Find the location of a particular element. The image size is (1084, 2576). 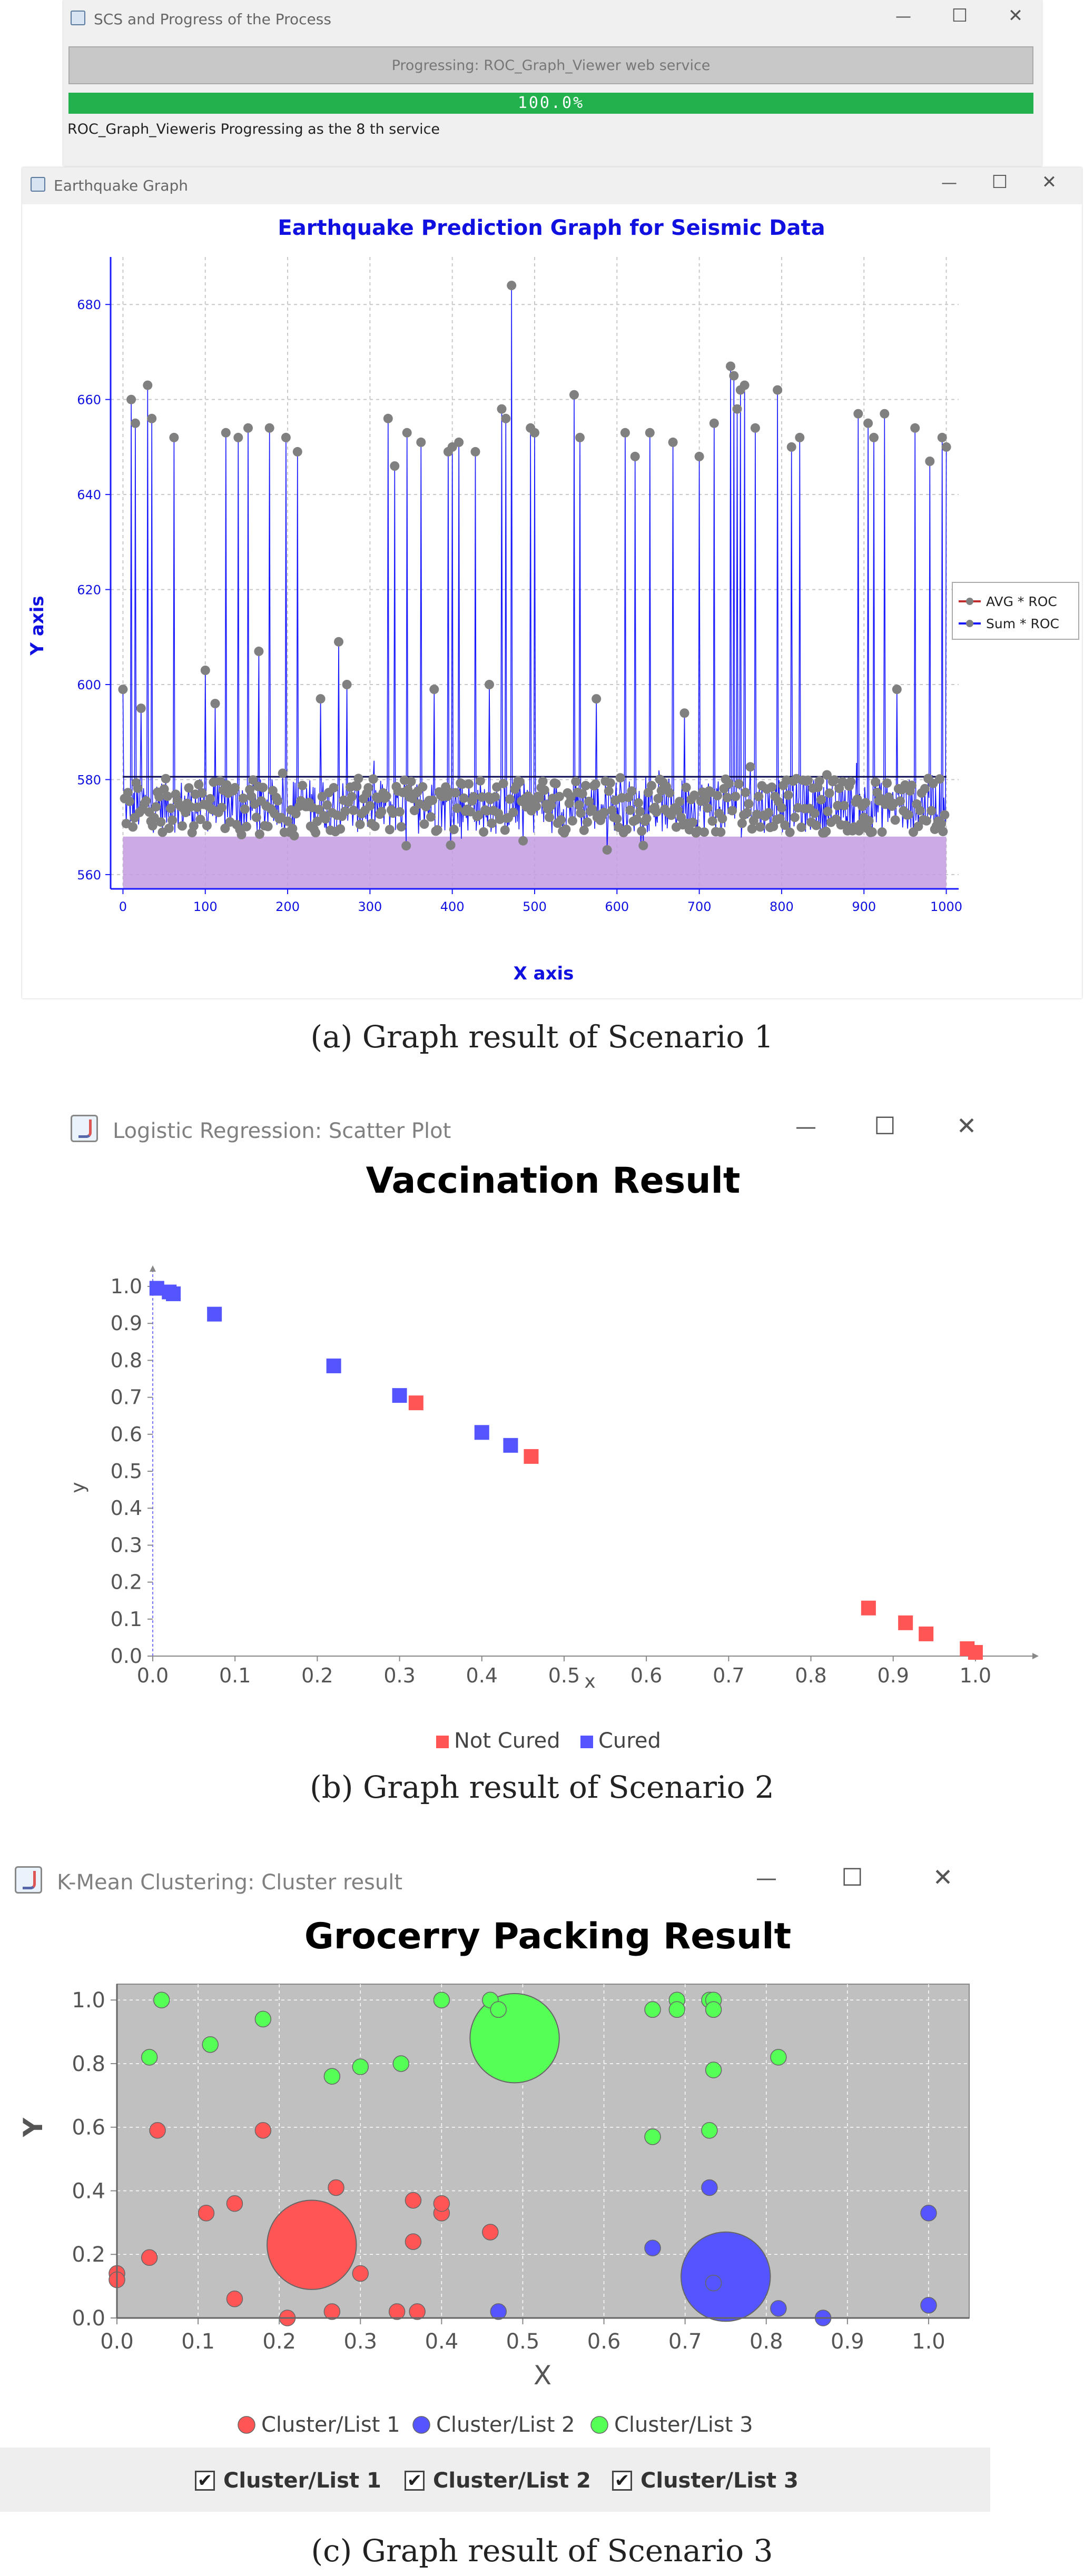

not-cured-point is located at coordinates (905, 1622).